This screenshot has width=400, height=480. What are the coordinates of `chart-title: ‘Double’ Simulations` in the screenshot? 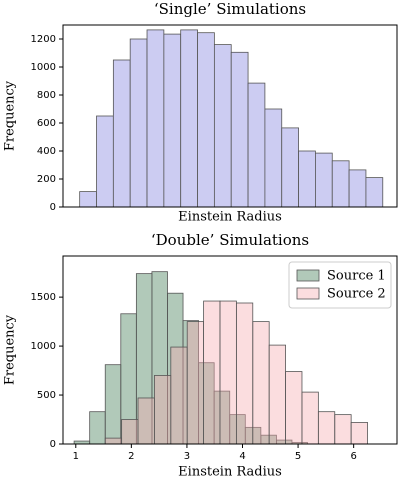 It's located at (230, 240).